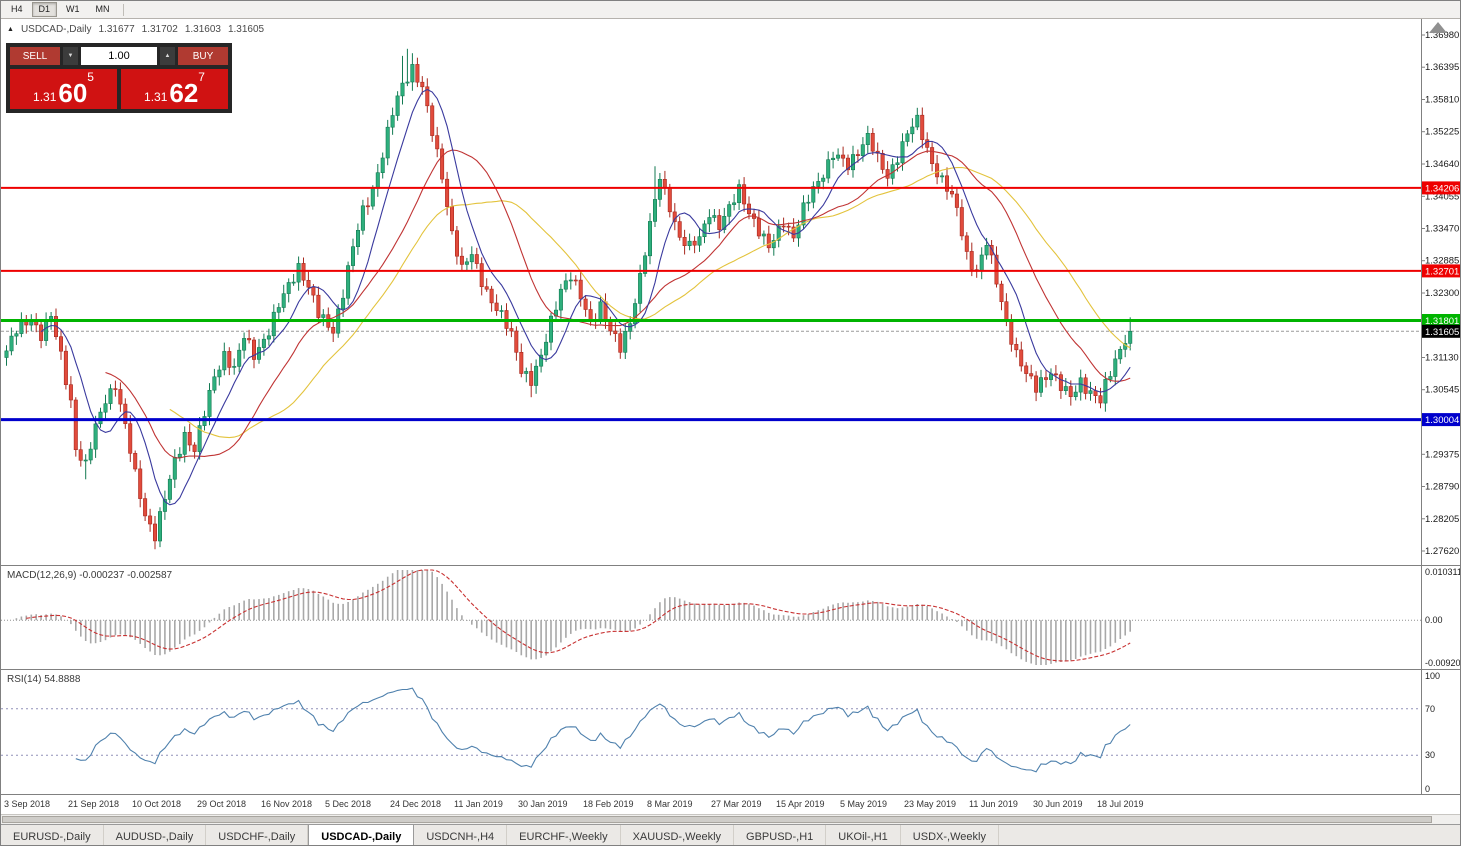  What do you see at coordinates (1442, 487) in the screenshot?
I see `svg-text: 1.28790` at bounding box center [1442, 487].